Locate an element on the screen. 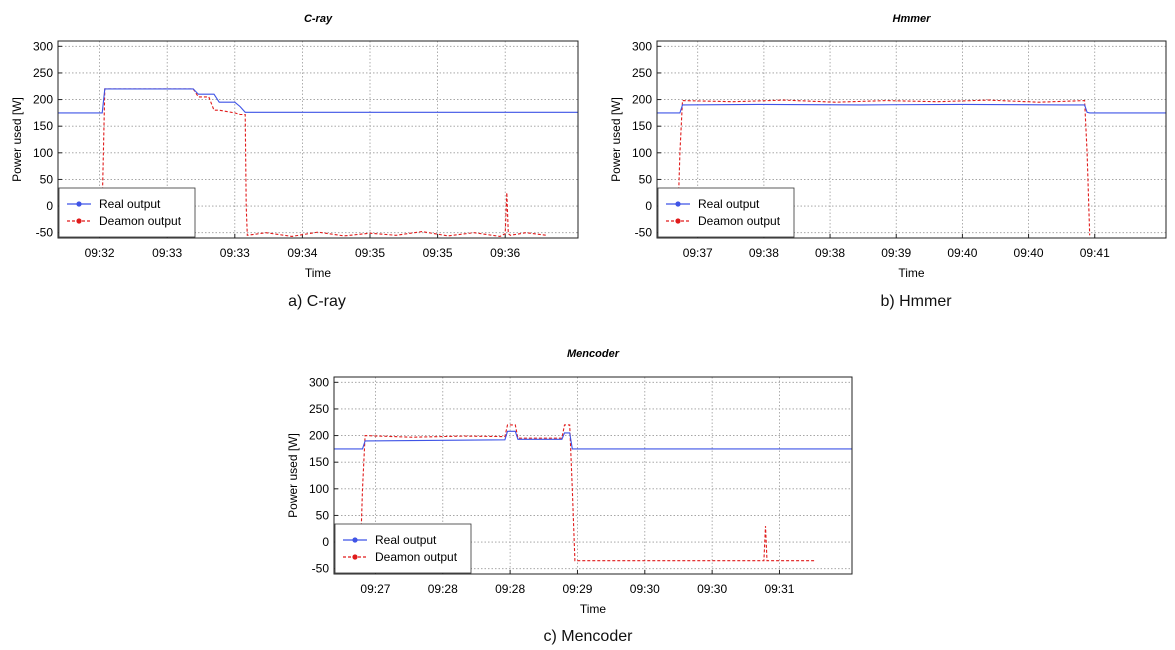 This screenshot has height=650, width=1175. x-tick-label: 09:29 is located at coordinates (577, 589).